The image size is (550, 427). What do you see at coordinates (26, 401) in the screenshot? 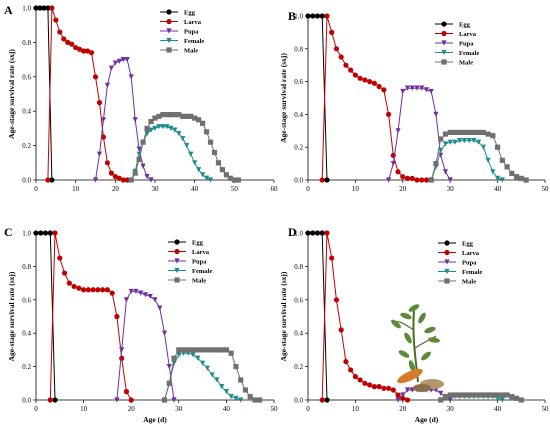
I see `y-tick-label: 0.0` at bounding box center [26, 401].